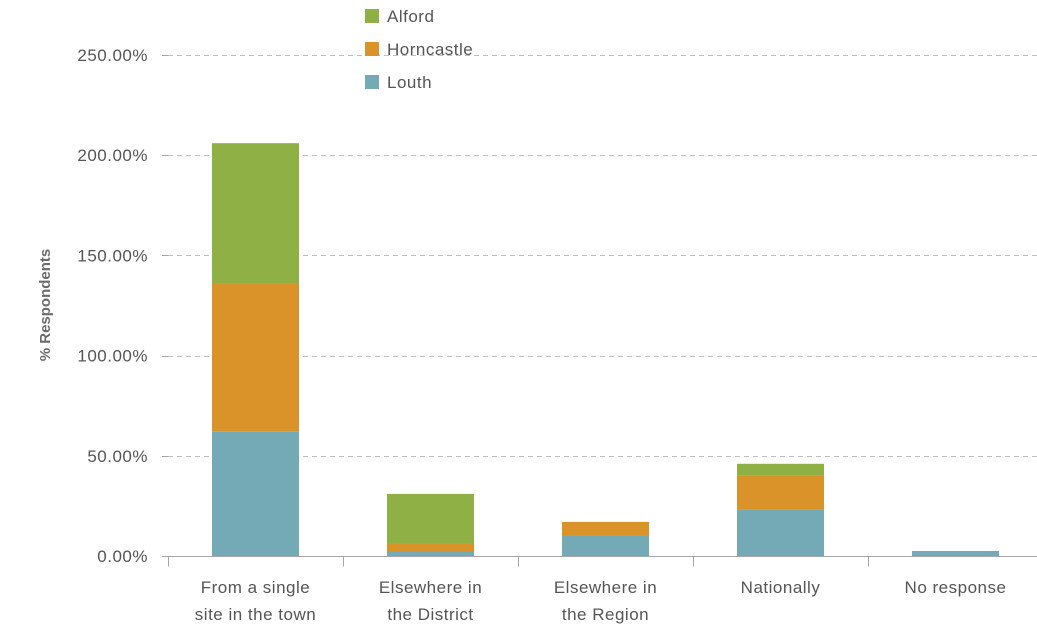 The width and height of the screenshot is (1037, 630). I want to click on y-tick-labels: 0.00% 50.00% 100.00% 150.00% 200.00% 250.00%, so click(112, 306).